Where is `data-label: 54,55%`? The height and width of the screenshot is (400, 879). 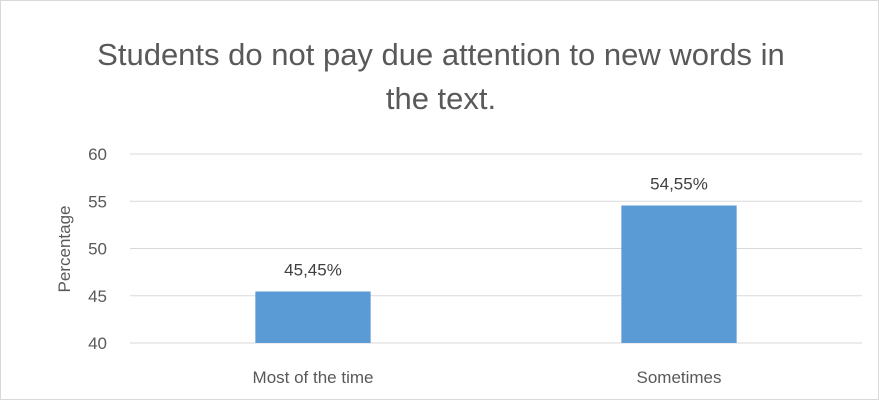 data-label: 54,55% is located at coordinates (679, 184).